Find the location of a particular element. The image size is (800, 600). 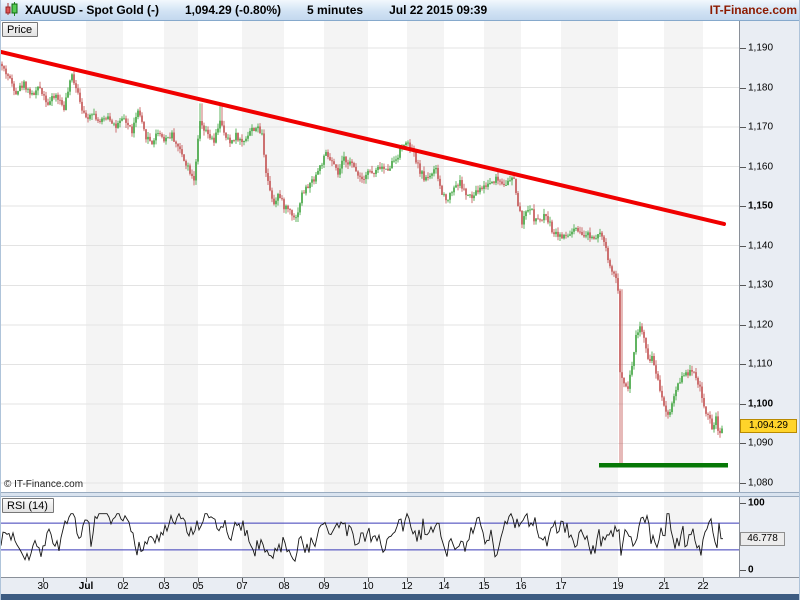

brand-link: IT-Finance.com is located at coordinates (753, 10).